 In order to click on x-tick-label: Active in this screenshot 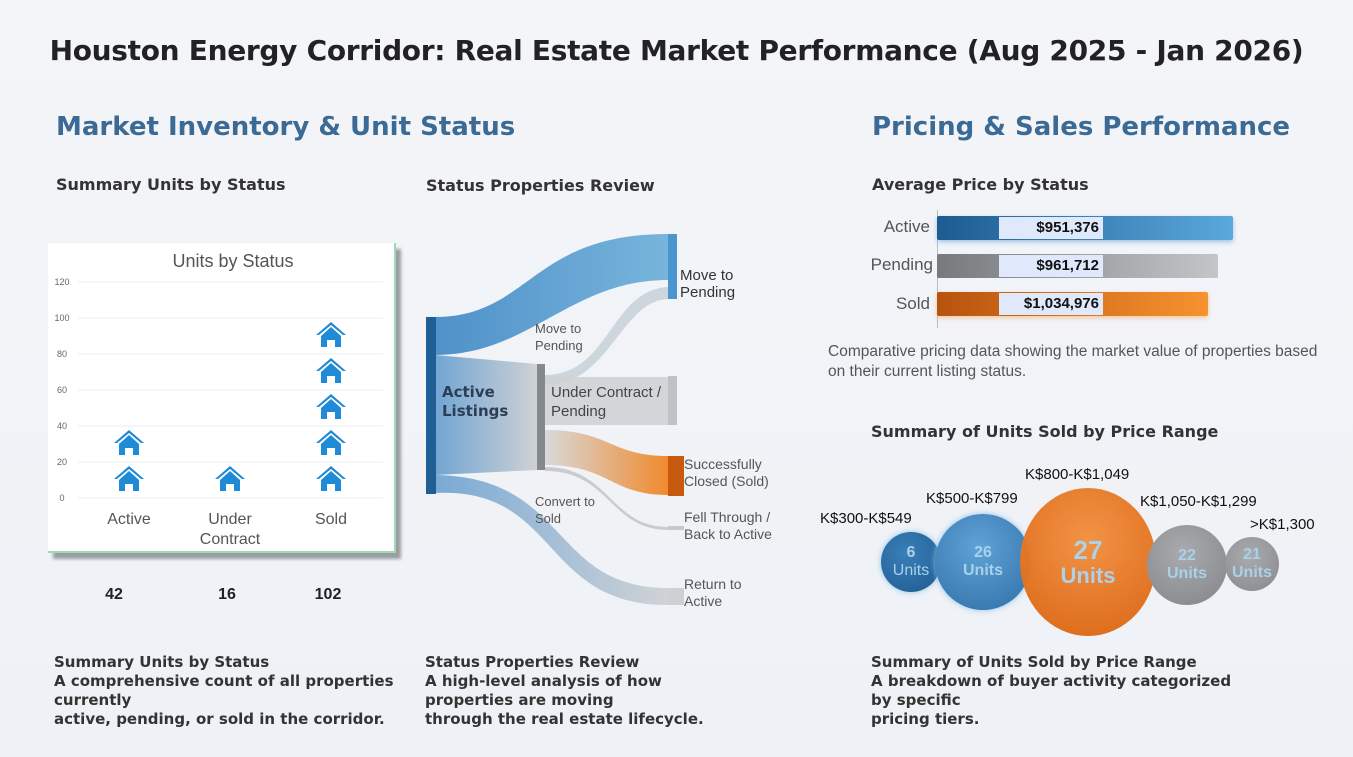, I will do `click(129, 519)`.